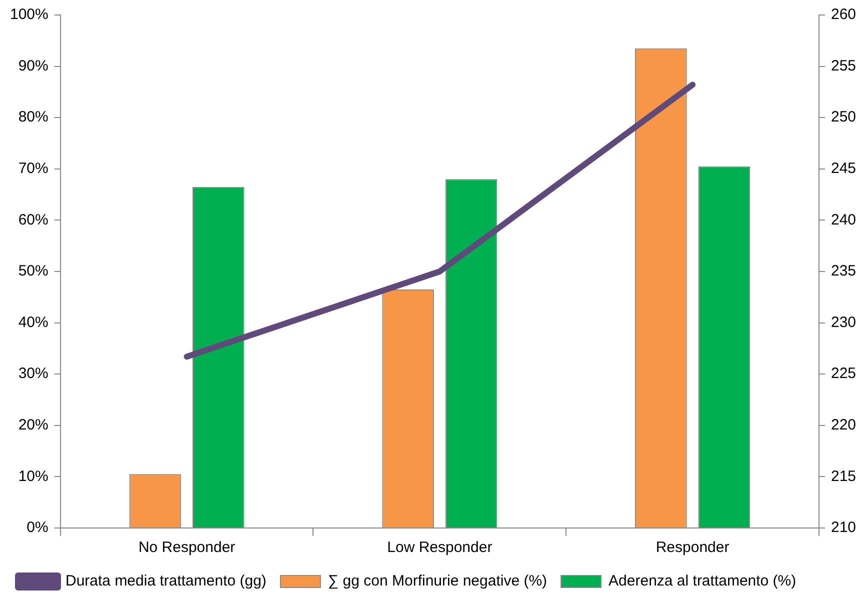 Image resolution: width=866 pixels, height=599 pixels. I want to click on y2-tick-label: 220, so click(843, 425).